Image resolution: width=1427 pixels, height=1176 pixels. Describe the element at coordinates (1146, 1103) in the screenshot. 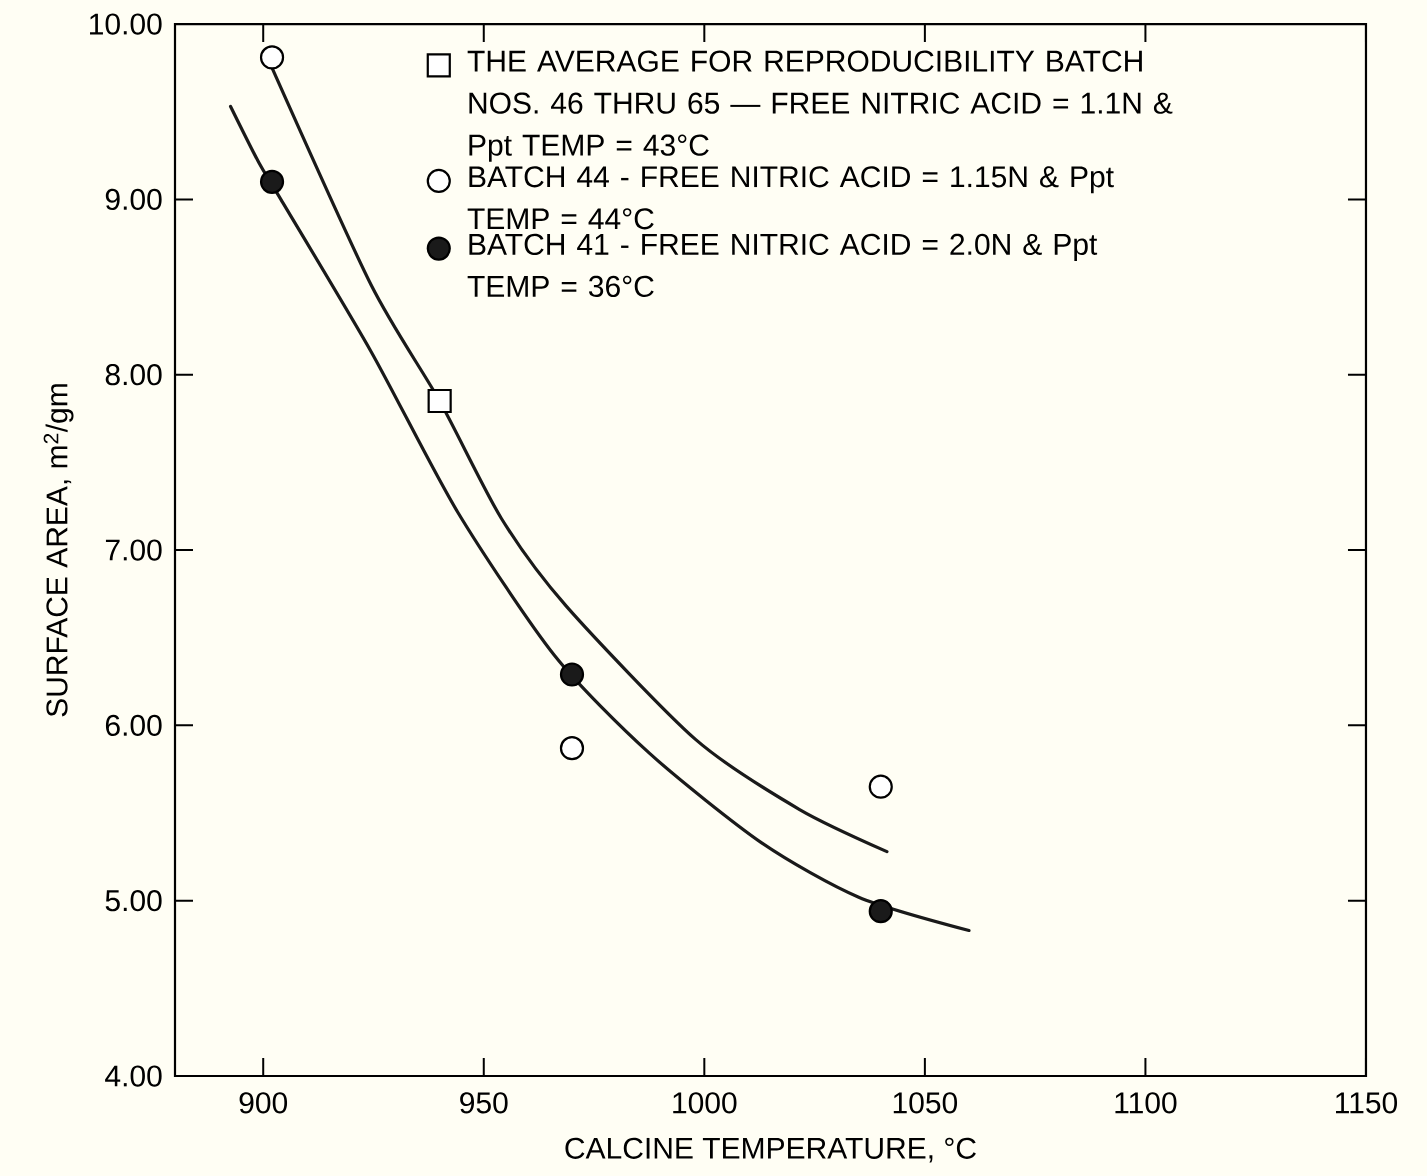

I see `x-tick-label: 1100` at that location.